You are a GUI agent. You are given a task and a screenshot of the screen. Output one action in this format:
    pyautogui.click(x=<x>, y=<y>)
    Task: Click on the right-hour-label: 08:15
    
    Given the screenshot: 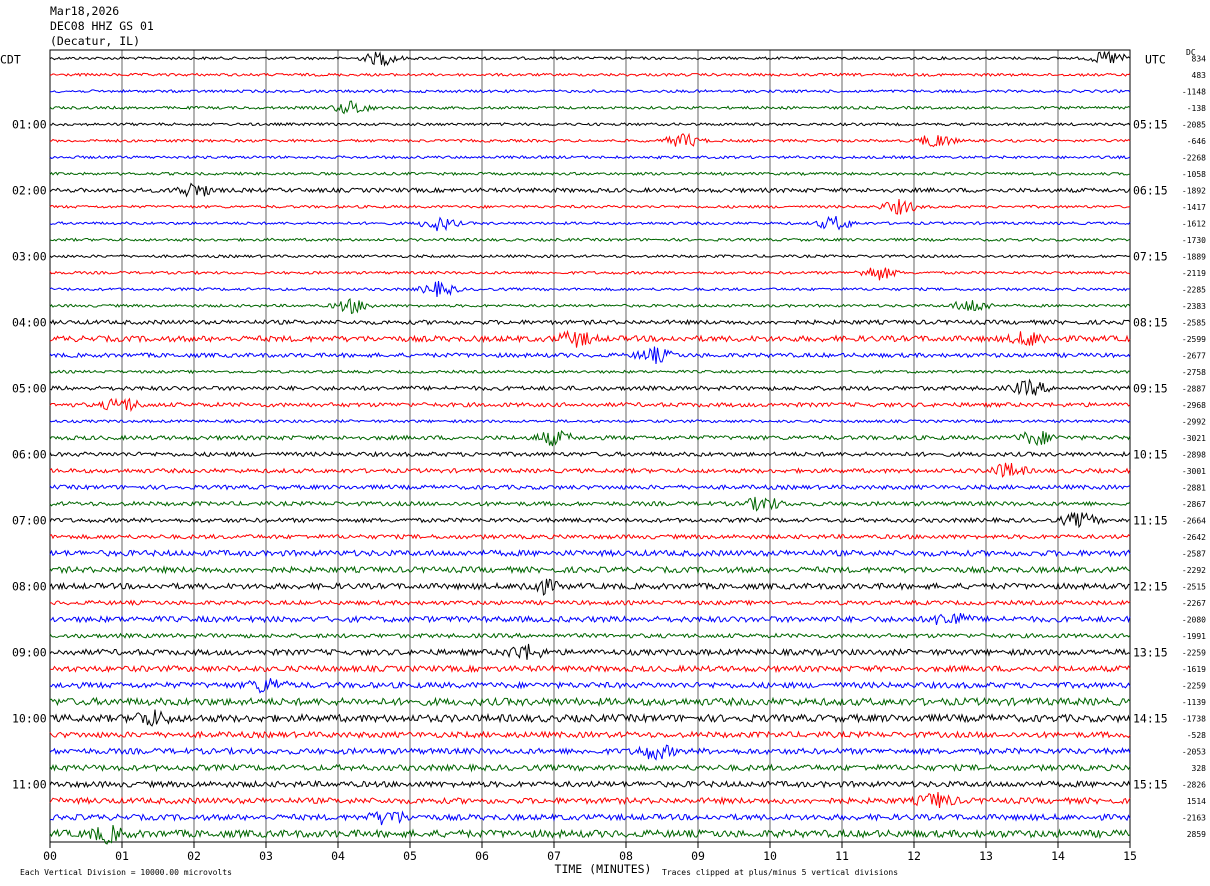 What is the action you would take?
    pyautogui.click(x=1150, y=322)
    